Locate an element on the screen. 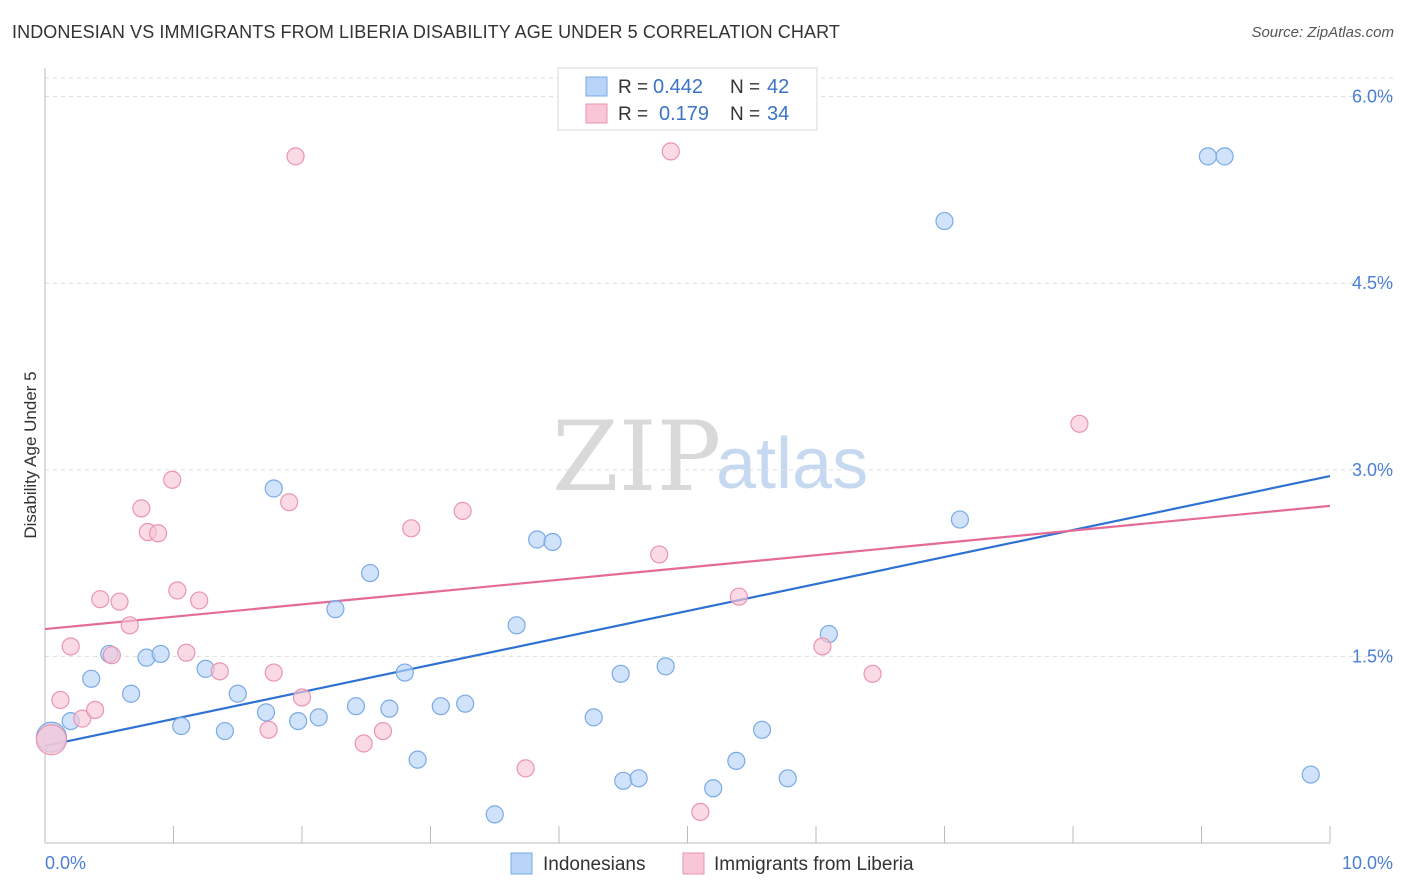  trendline-liberia is located at coordinates (687, 567).